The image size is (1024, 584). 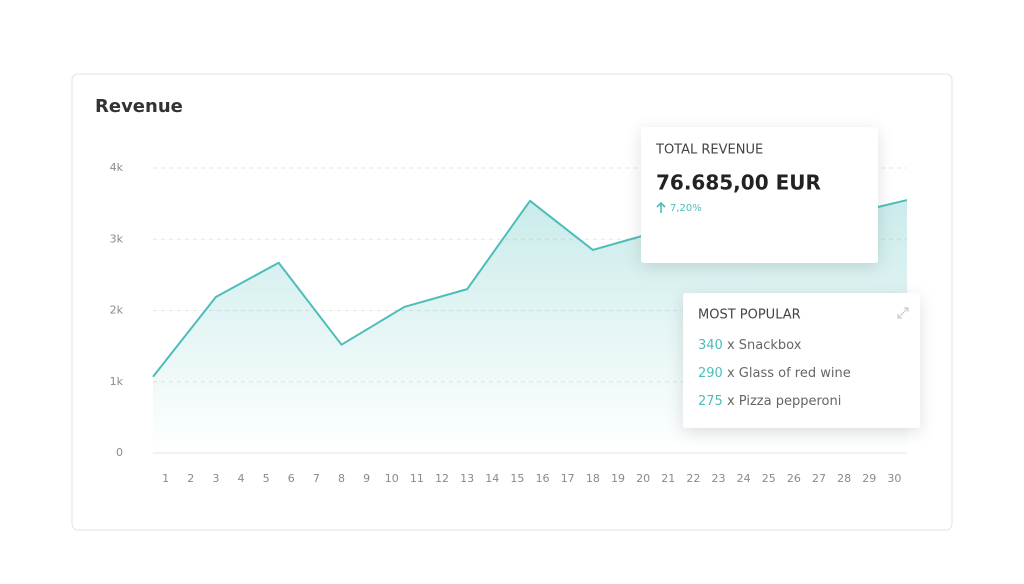 I want to click on x-tick-label: 1, so click(x=165, y=478).